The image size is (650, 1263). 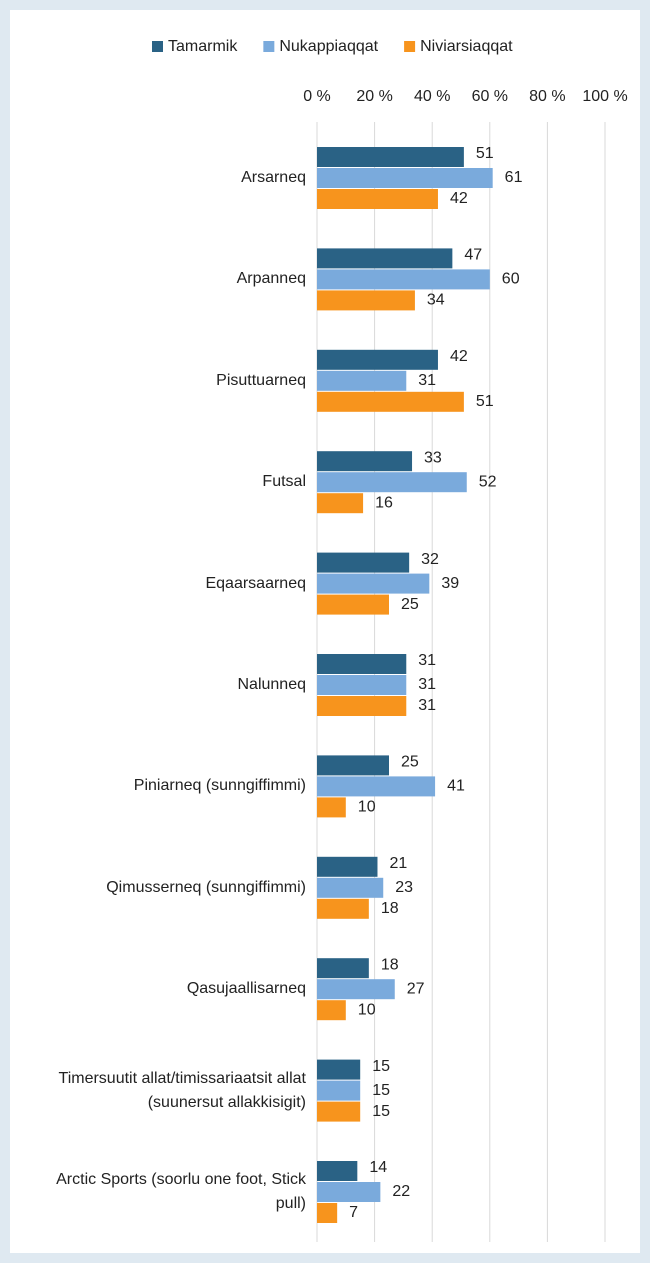 I want to click on data-label: 22, so click(x=401, y=1191).